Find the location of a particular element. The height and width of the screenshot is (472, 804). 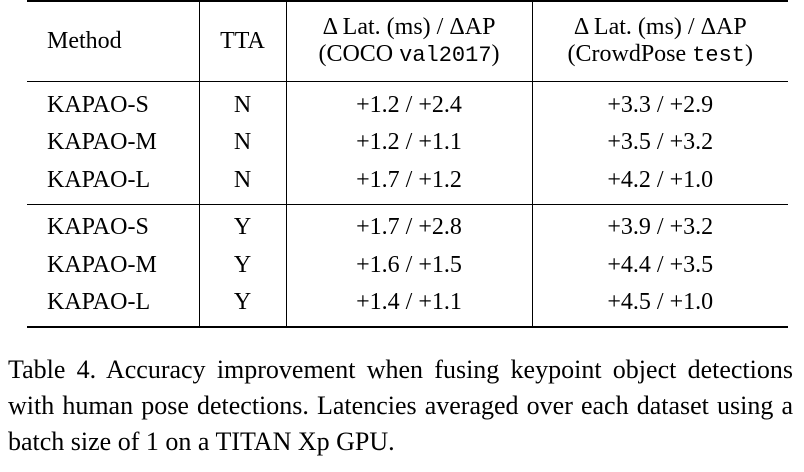

header-crowdpose: Δ Lat. (ms) / ΔAP (CrowdPose test) is located at coordinates (660, 41).